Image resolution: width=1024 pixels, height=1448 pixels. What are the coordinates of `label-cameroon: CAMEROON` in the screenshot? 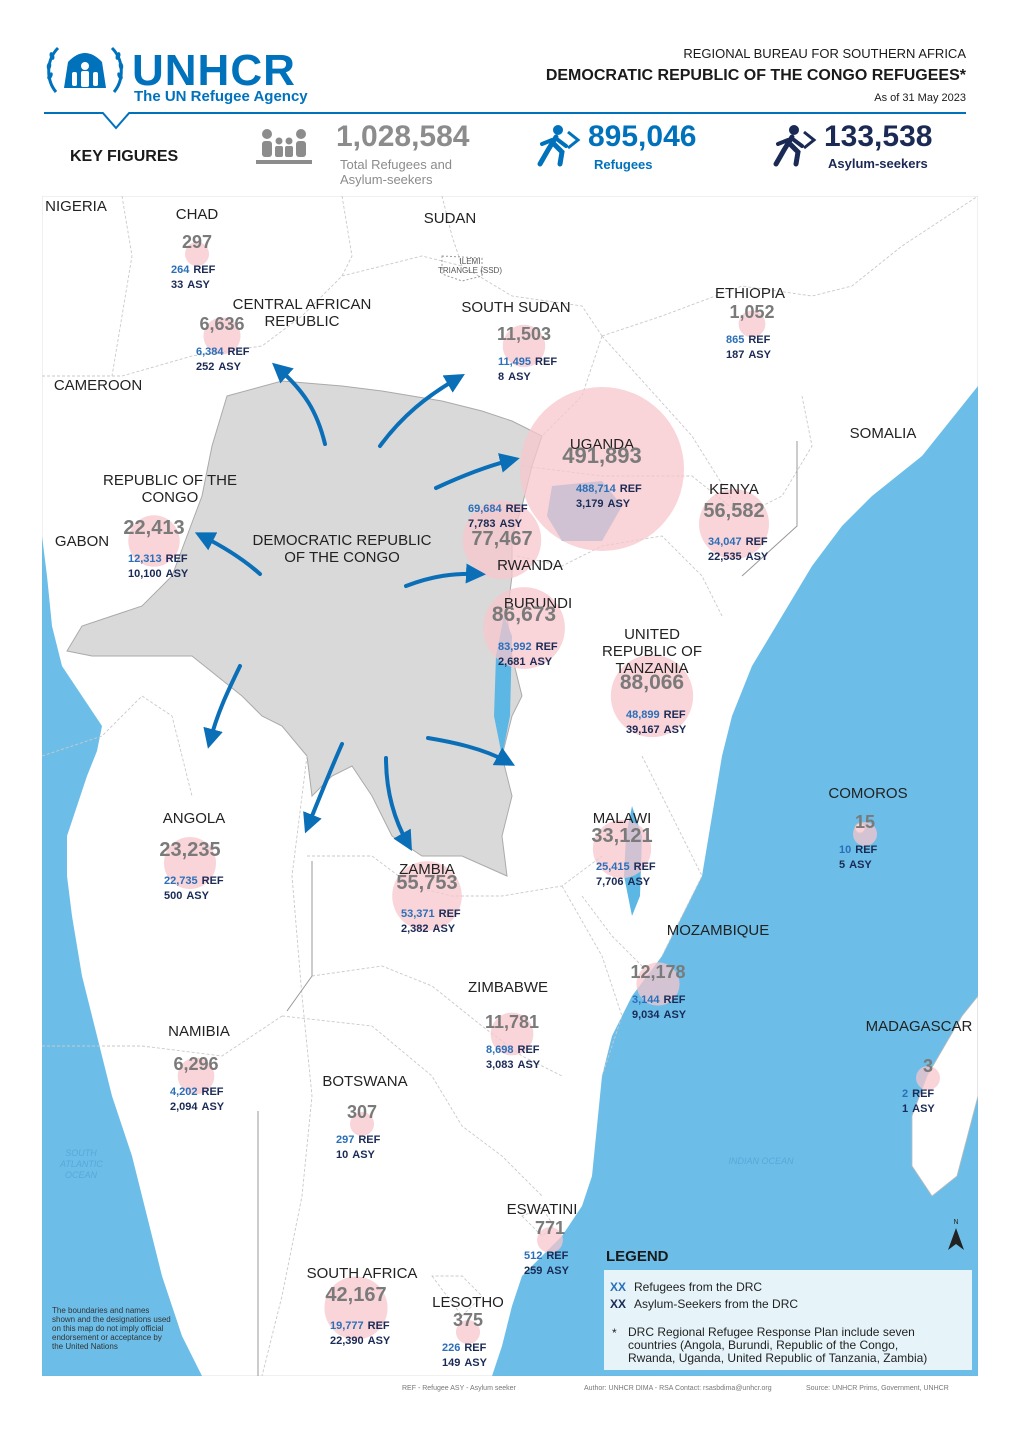 It's located at (98, 385).